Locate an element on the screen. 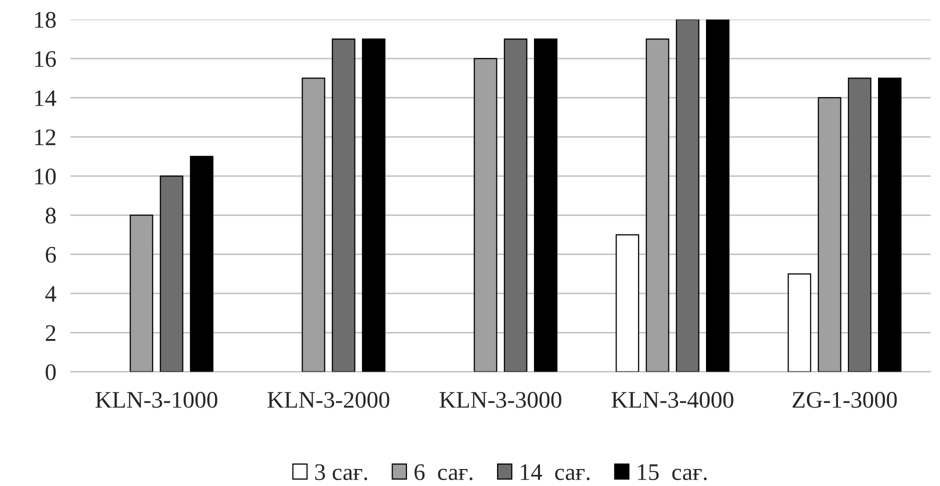  y-tick-label: 18 is located at coordinates (45, 20).